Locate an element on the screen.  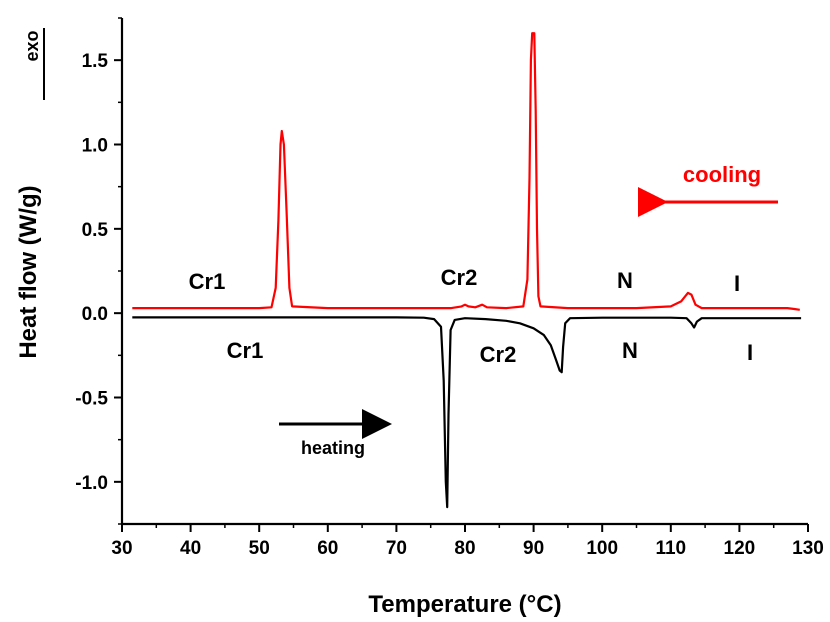
phase-label-cr1-heating: Cr1 is located at coordinates (245, 350).